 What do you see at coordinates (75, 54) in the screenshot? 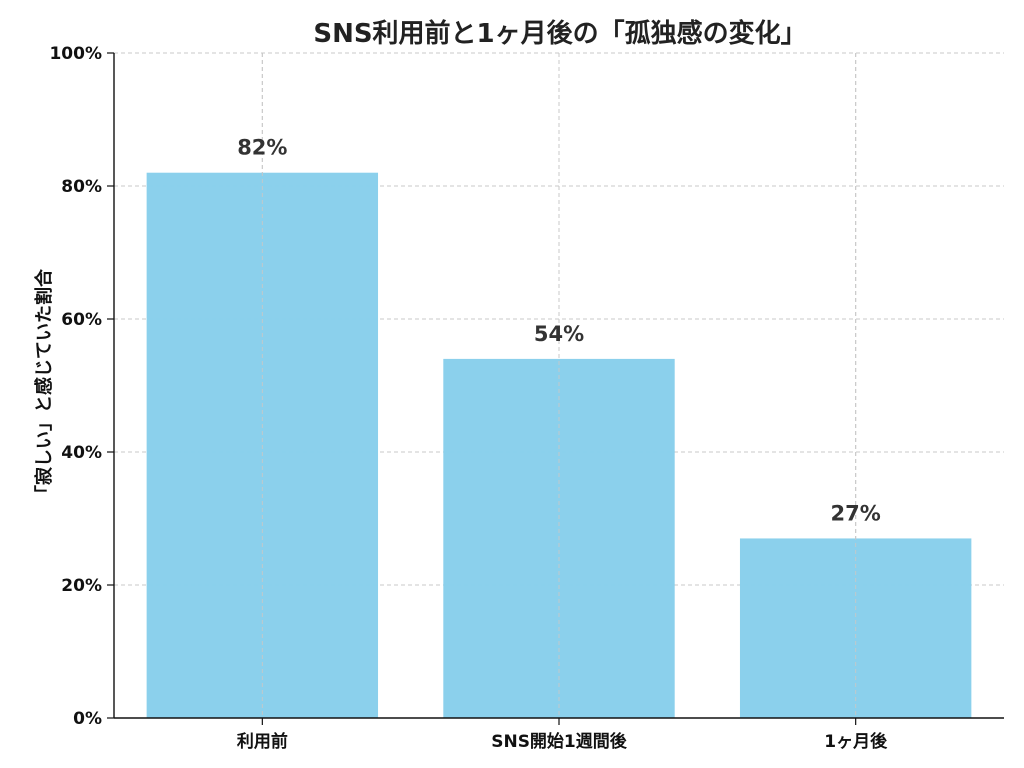
I see `y-tick-label: 100%` at bounding box center [75, 54].